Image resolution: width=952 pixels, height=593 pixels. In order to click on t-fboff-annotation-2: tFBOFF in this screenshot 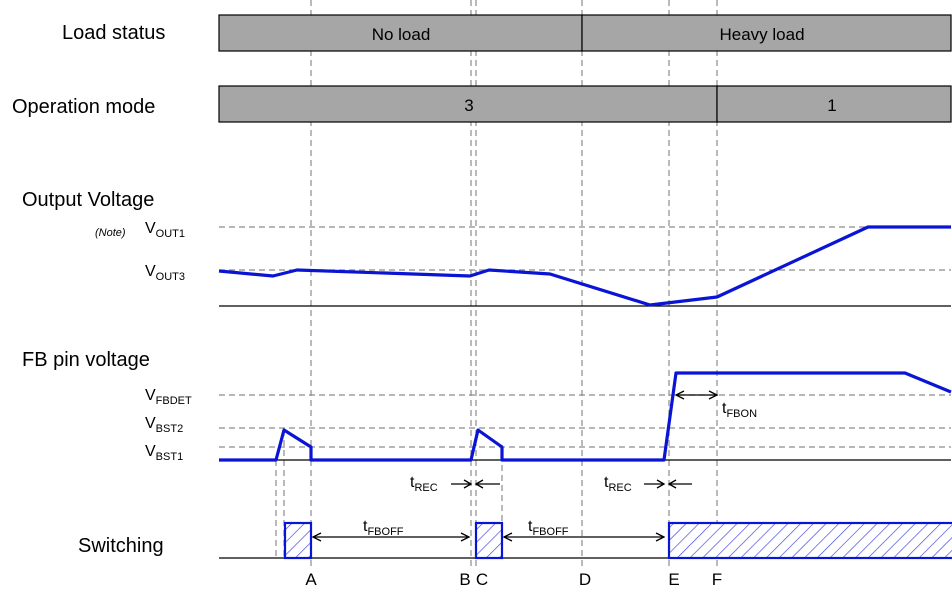, I will do `click(584, 530)`.